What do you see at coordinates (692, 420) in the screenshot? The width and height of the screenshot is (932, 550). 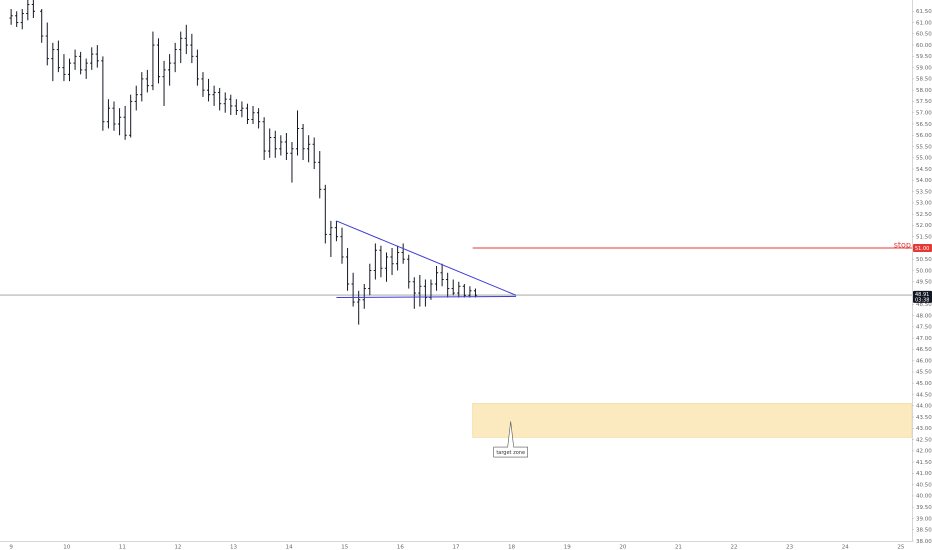 I see `target-zone` at bounding box center [692, 420].